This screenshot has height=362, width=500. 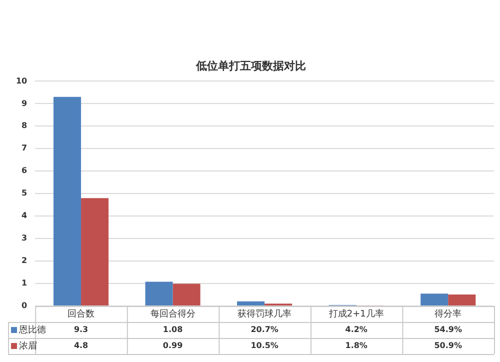 I want to click on y-tick-label: 10, so click(x=22, y=81).